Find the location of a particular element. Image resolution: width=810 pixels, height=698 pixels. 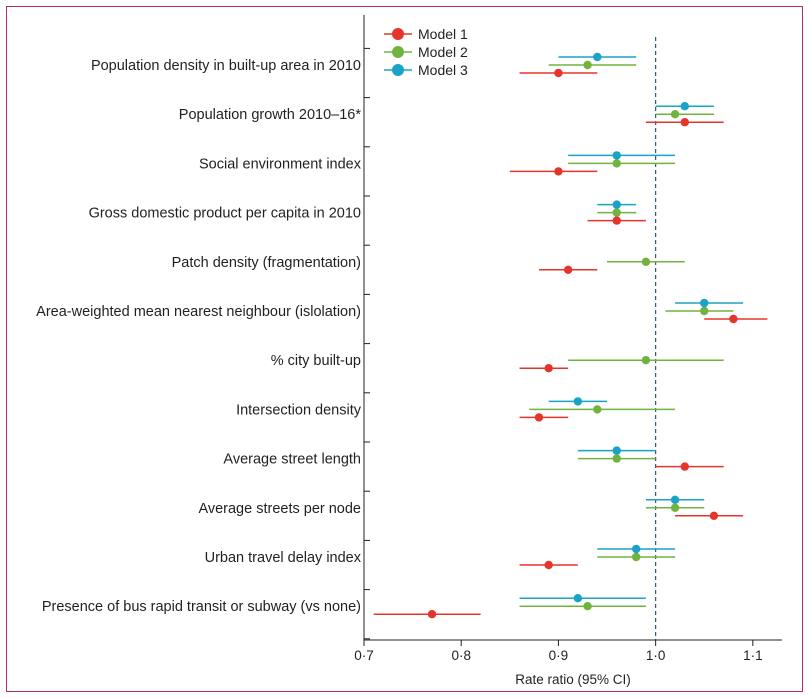

x-tick-label: 1·0 is located at coordinates (656, 655).